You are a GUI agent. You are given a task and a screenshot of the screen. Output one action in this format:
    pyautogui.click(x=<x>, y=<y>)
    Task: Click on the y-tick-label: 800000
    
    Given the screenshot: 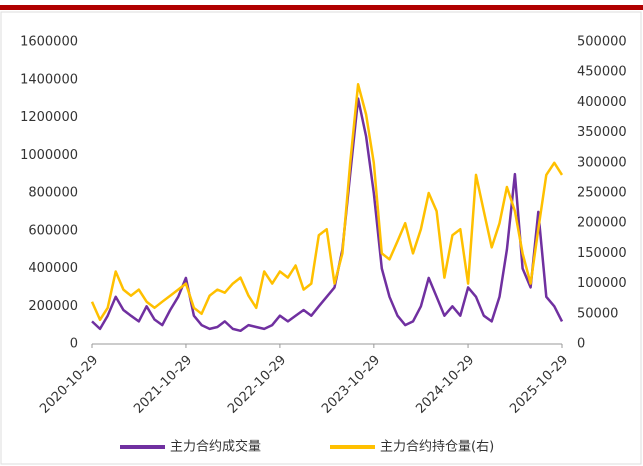 What is the action you would take?
    pyautogui.click(x=53, y=193)
    